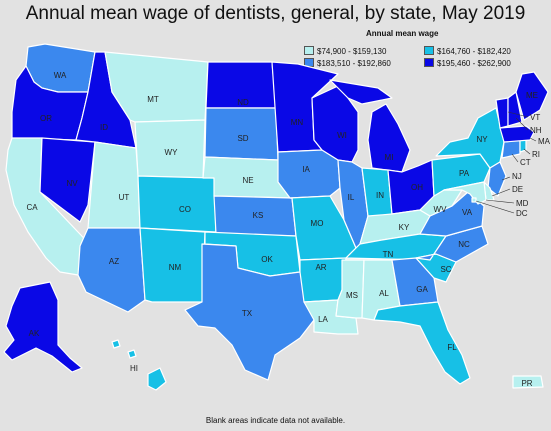  What do you see at coordinates (354, 63) in the screenshot?
I see `legend-label-3: $183,510 - $192,860` at bounding box center [354, 63].